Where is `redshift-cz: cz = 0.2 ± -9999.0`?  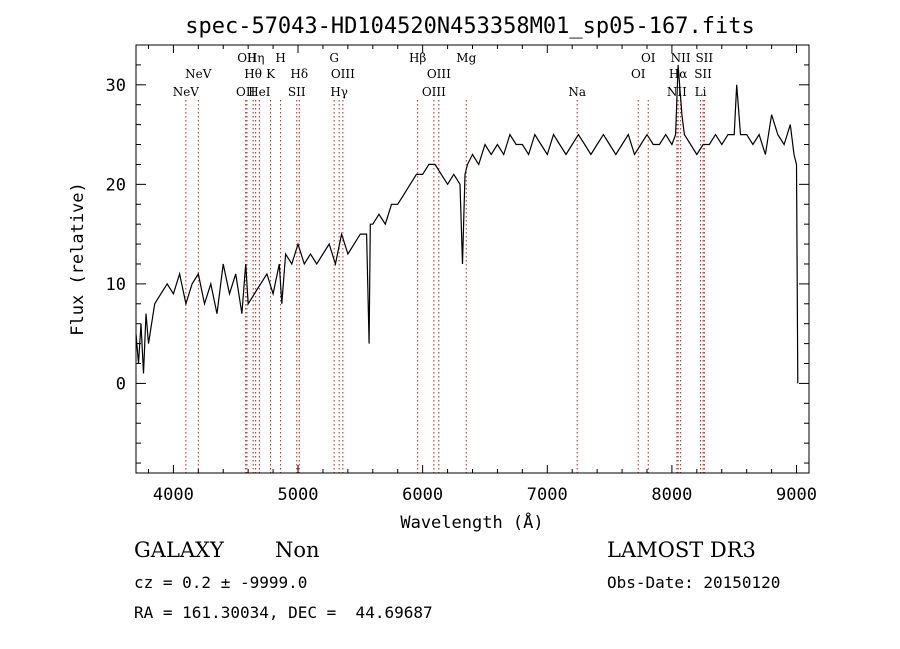 redshift-cz: cz = 0.2 ± -9999.0 is located at coordinates (221, 582).